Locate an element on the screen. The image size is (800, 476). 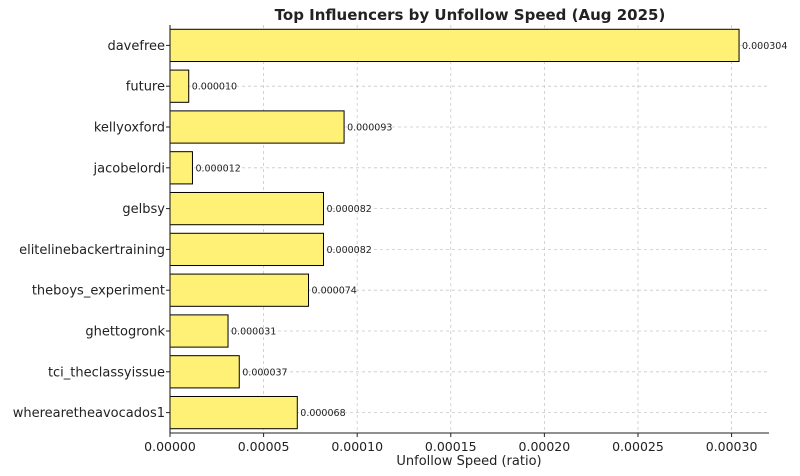
x-tick-label: 0.00015 is located at coordinates (451, 446).